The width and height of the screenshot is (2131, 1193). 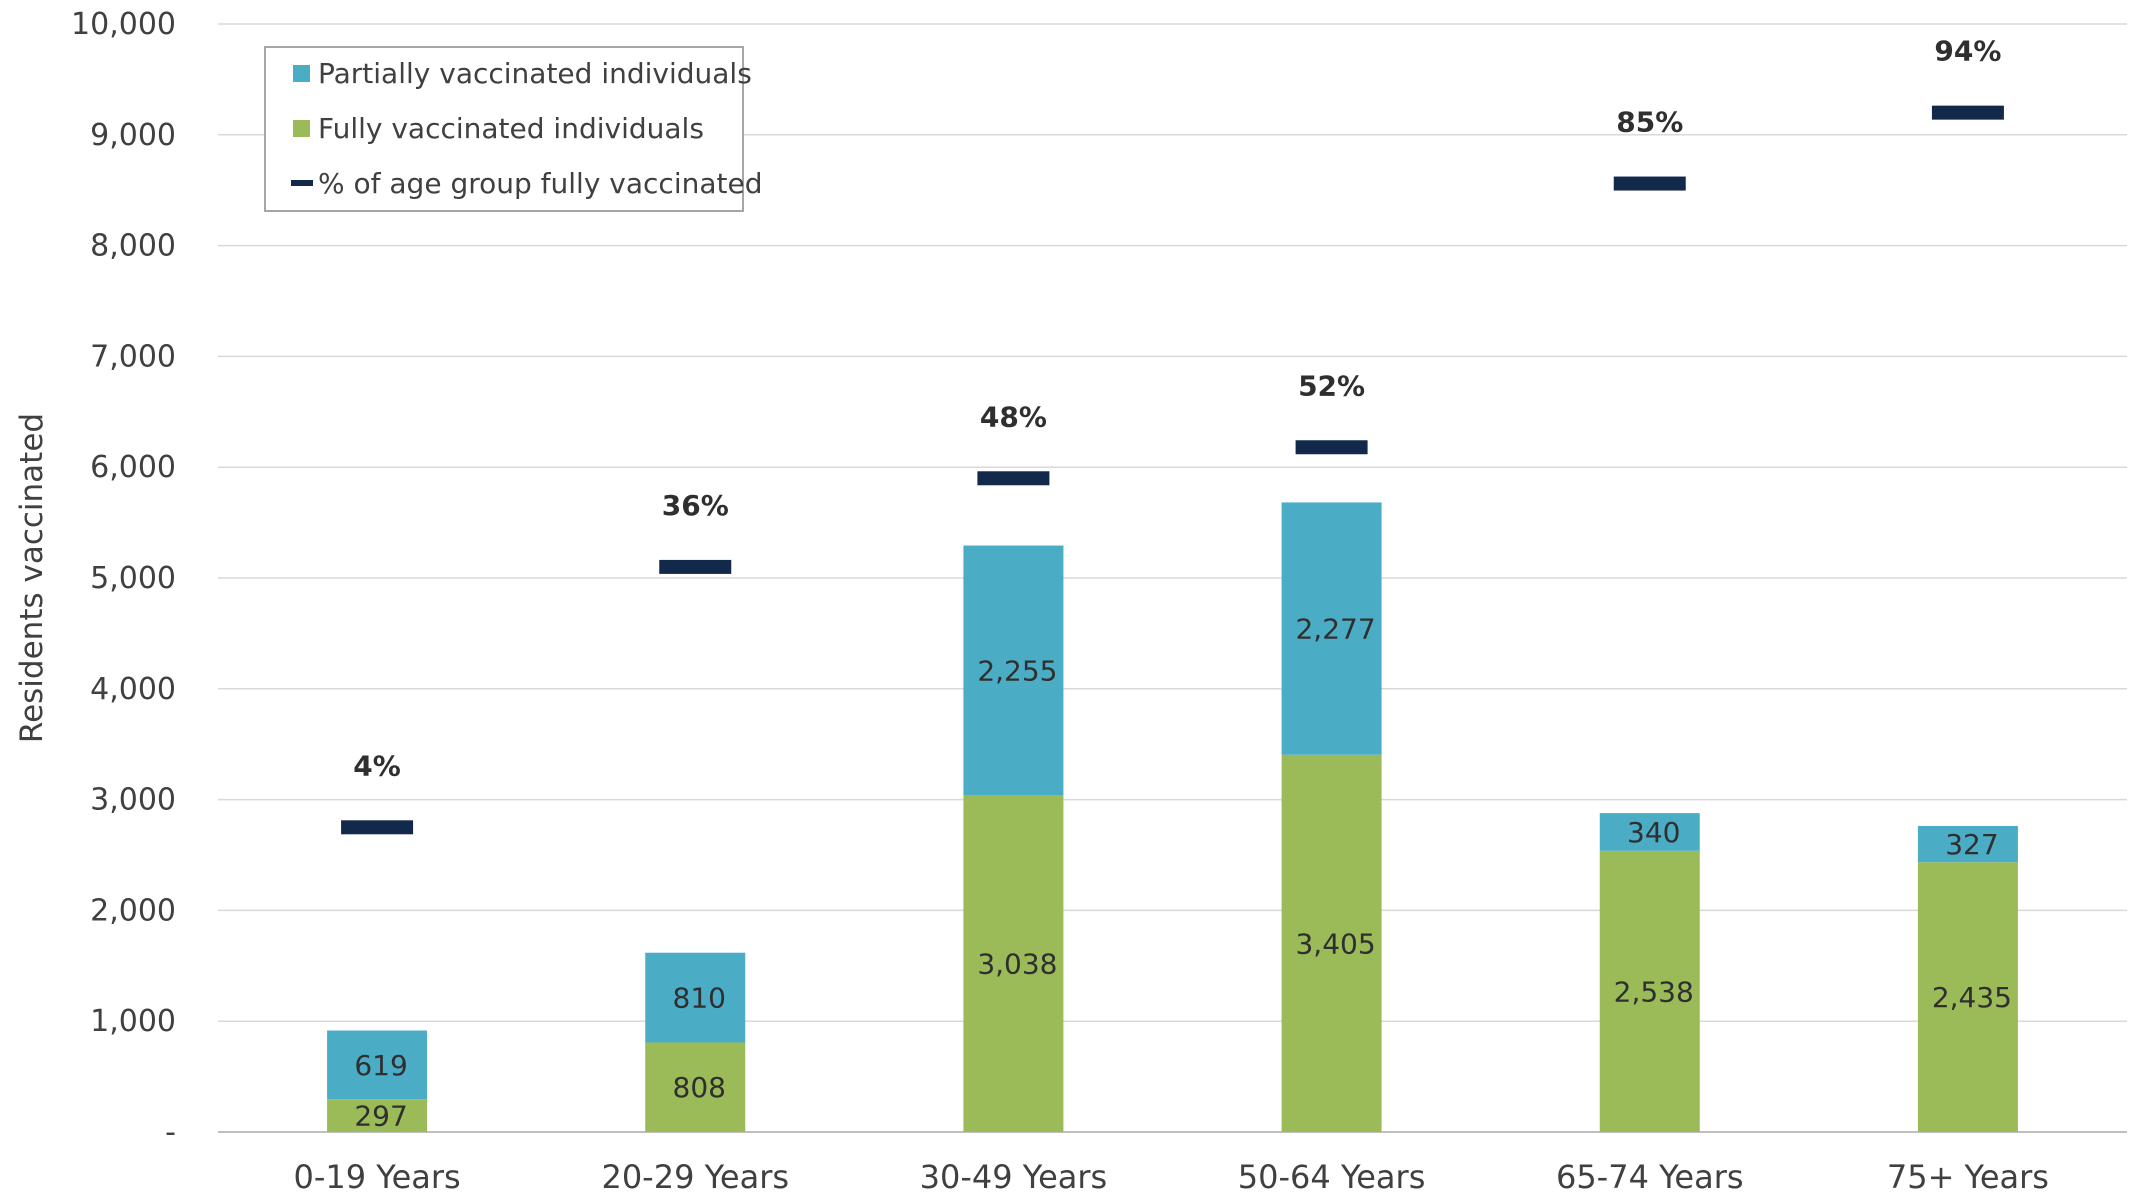 I want to click on data-label-partially: 619, so click(x=380, y=1065).